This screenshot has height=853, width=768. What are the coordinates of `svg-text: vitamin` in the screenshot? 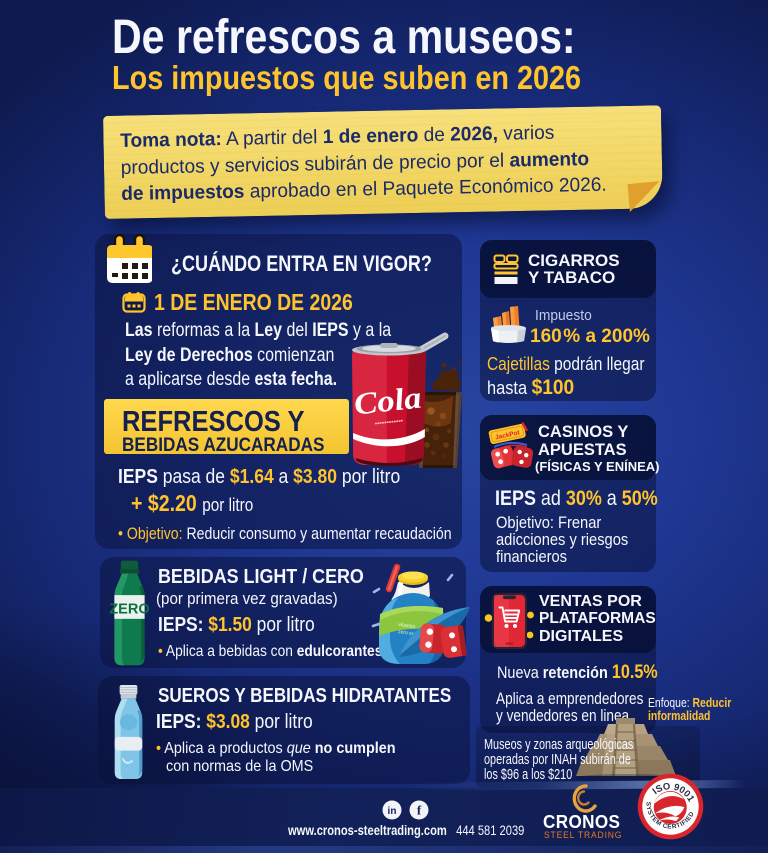 It's located at (407, 626).